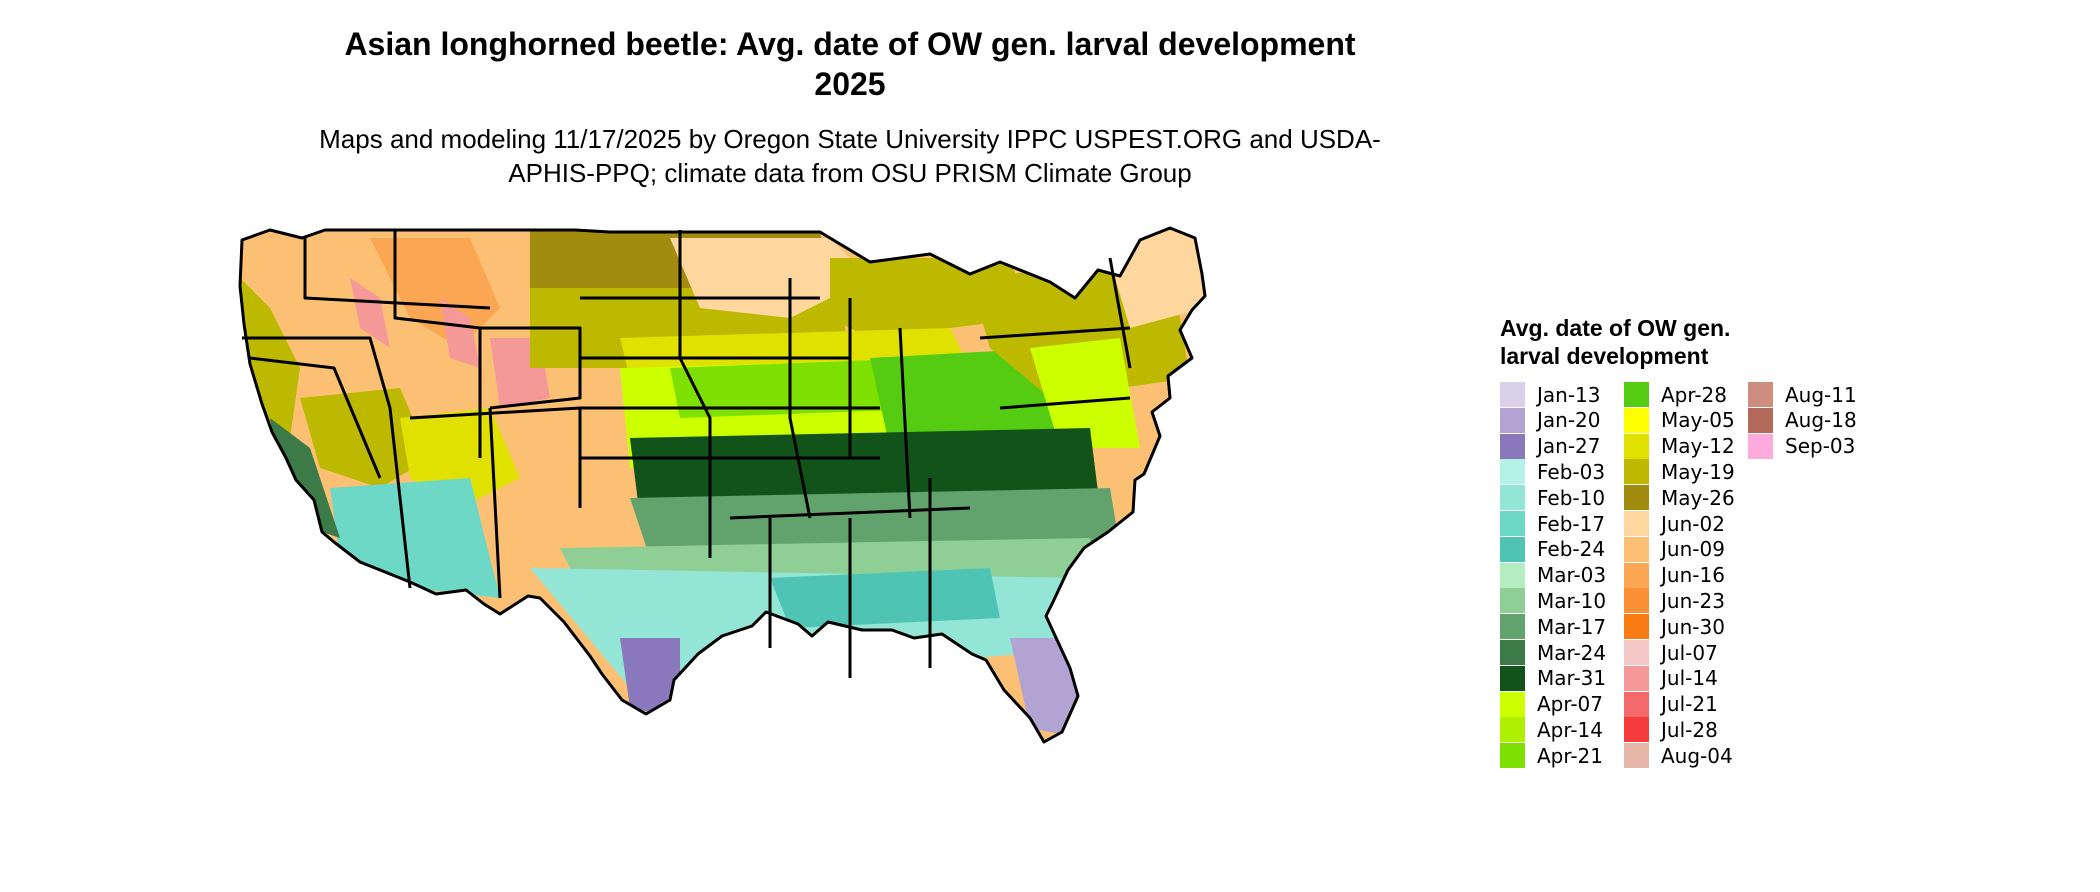 This screenshot has width=2100, height=892. I want to click on legend-item: Feb-03, so click(1552, 472).